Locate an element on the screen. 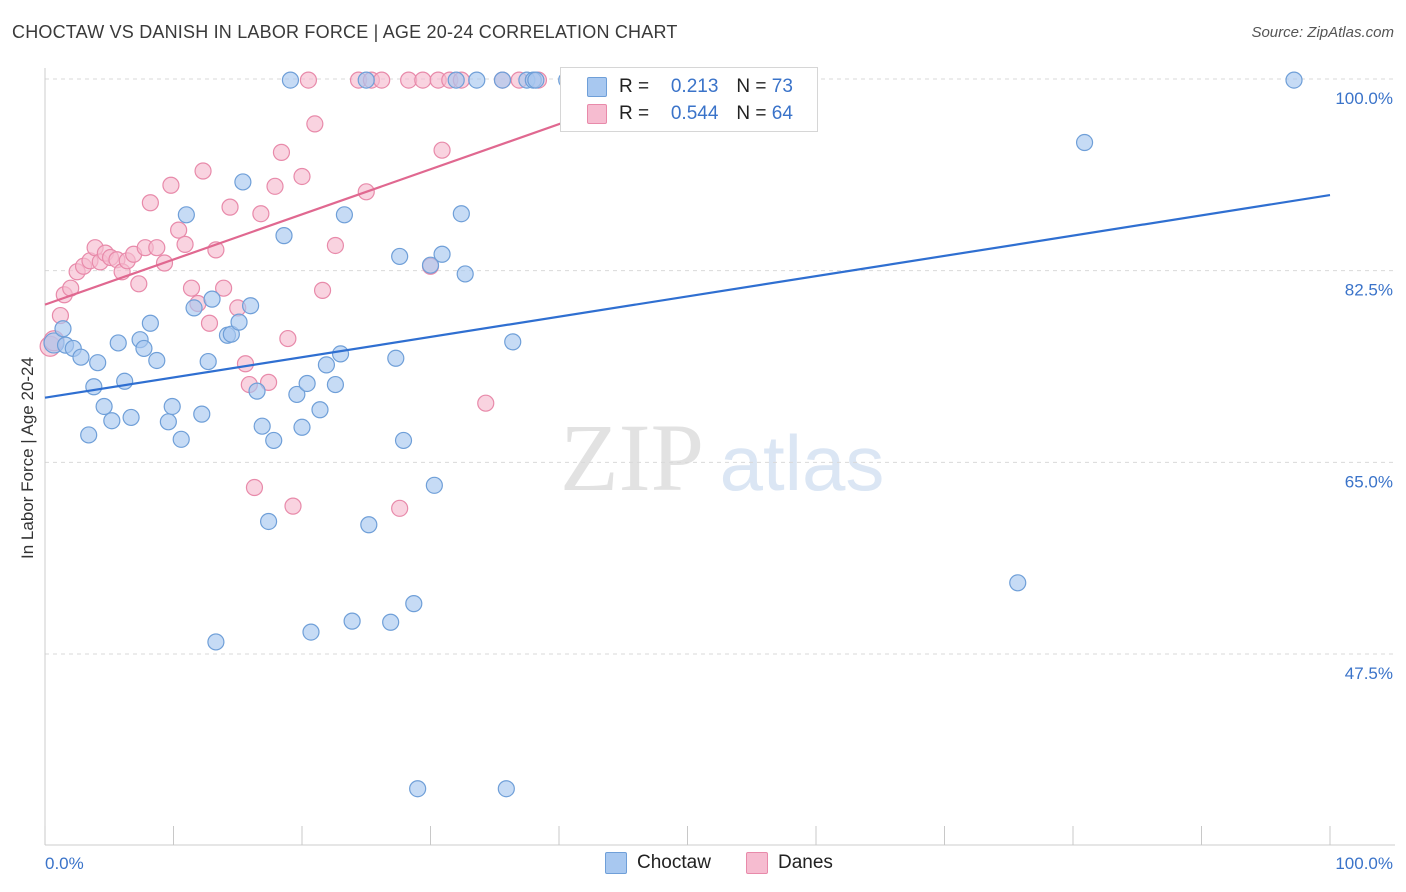 This screenshot has width=1406, height=892. watermark-zip: ZIP is located at coordinates (632, 457).